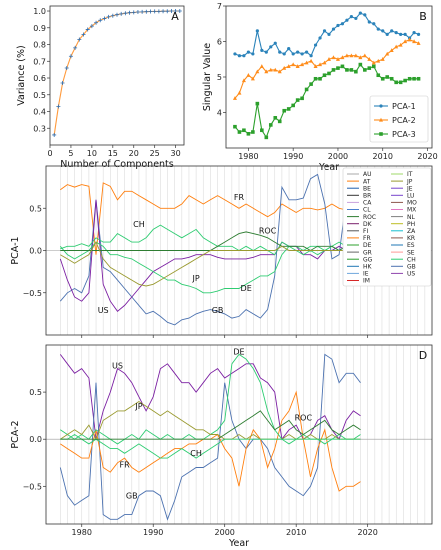  Describe the element at coordinates (411, 252) in the screenshot. I see `country-legend-label: SE` at that location.